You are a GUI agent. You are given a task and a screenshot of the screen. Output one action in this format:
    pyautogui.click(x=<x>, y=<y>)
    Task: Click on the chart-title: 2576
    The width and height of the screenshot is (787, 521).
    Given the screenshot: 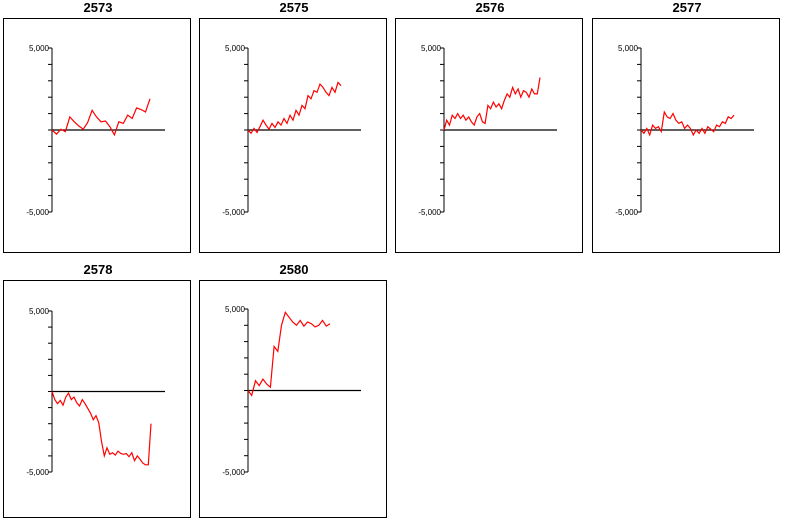 What is the action you would take?
    pyautogui.click(x=490, y=7)
    